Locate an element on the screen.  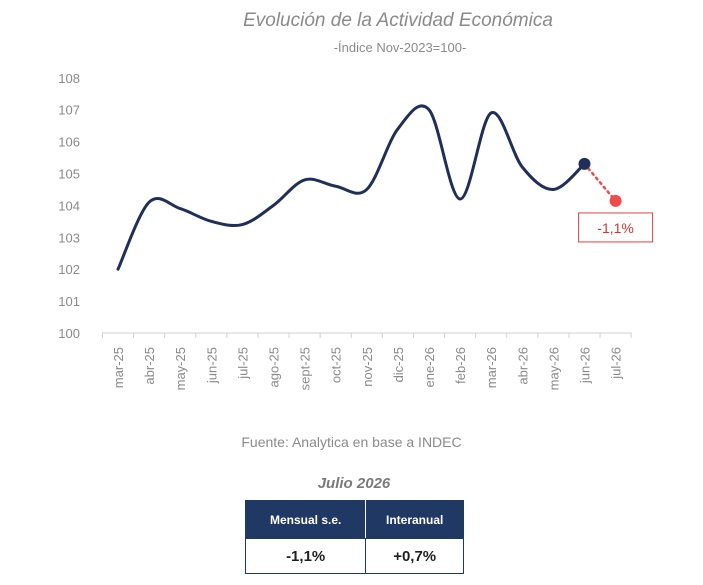
y-tick-label: 108 is located at coordinates (69, 78).